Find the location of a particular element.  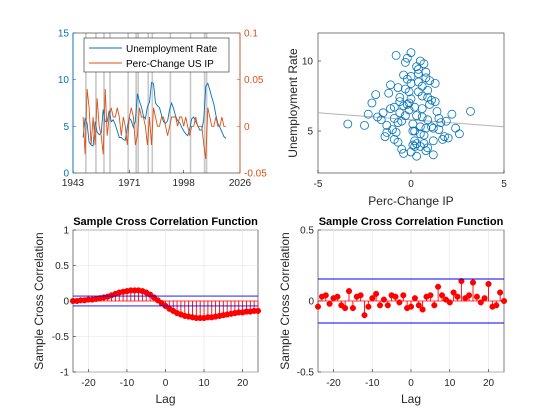

x-tick-label: 1971 is located at coordinates (129, 183).